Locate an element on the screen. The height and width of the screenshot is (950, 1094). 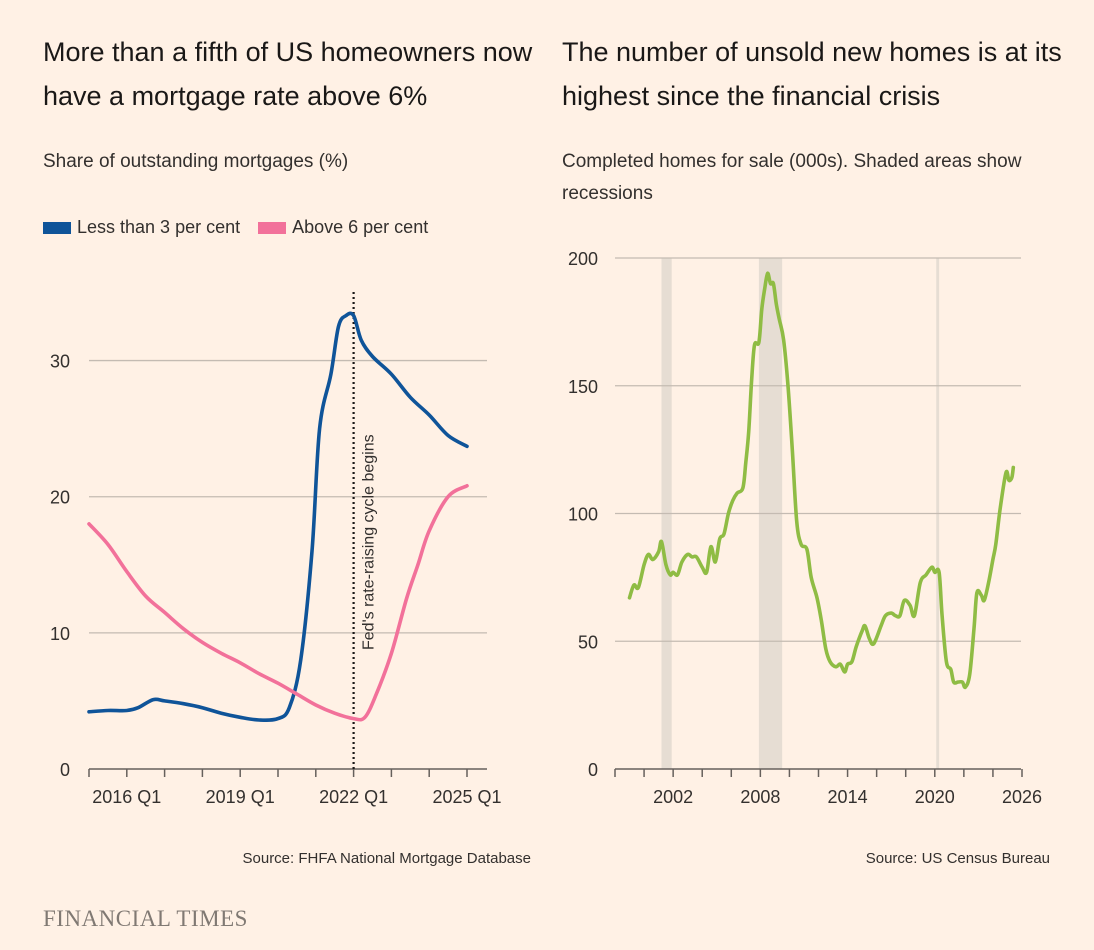
x-tick-label: 2016 Q1 is located at coordinates (126, 797).